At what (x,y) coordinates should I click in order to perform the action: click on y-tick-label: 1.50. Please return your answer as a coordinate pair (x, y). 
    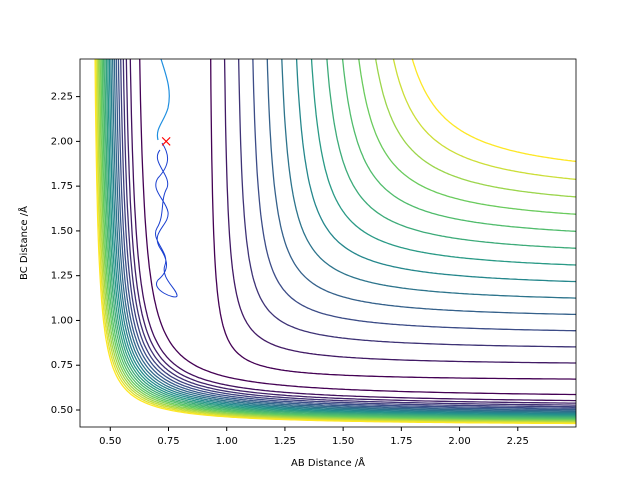
    Looking at the image, I should click on (62, 231).